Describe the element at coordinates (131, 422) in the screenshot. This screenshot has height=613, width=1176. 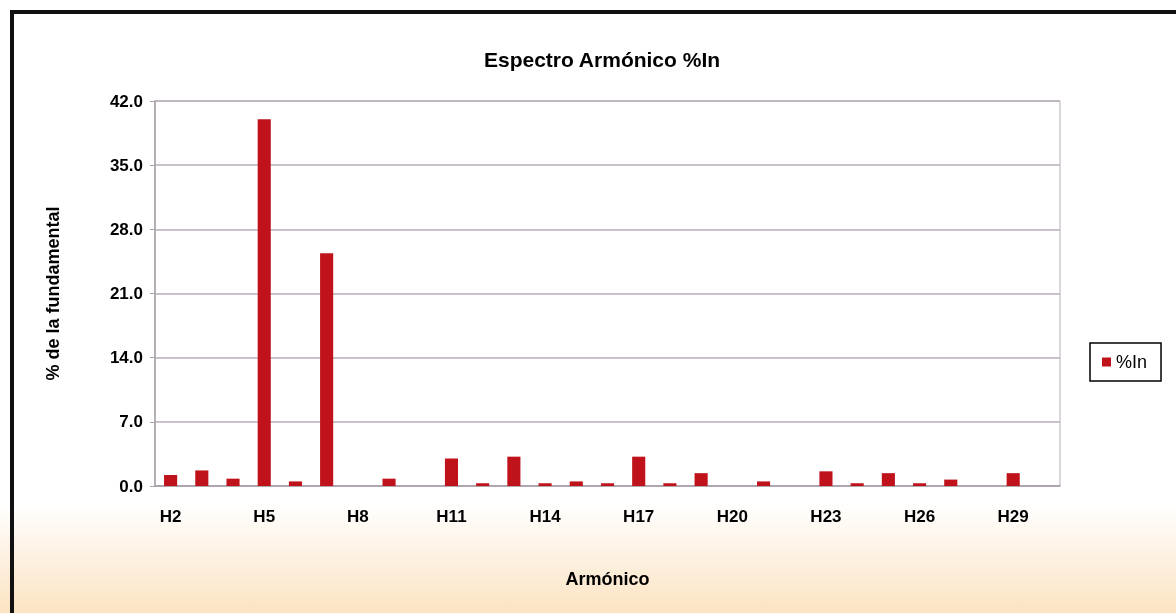
I see `y-tick-label: 7.0` at that location.